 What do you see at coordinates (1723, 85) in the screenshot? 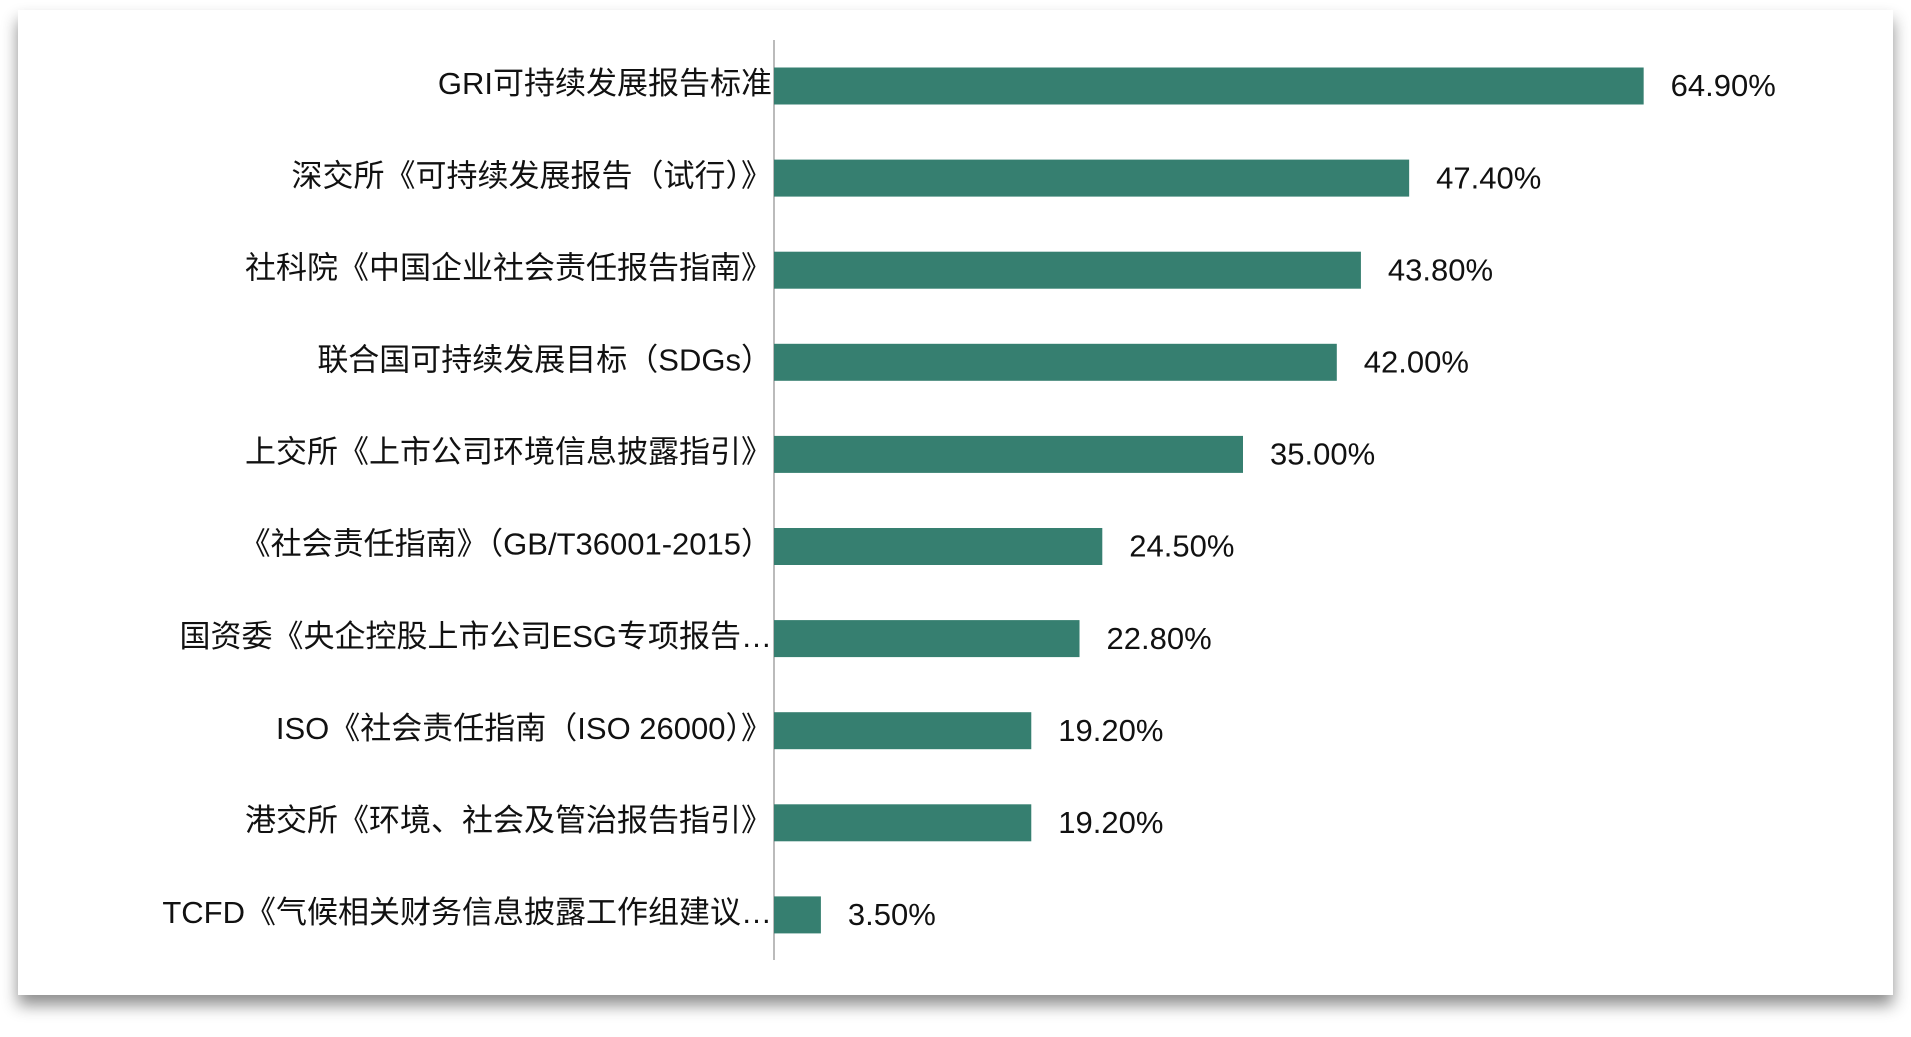
I see `value-label: 64.90%` at bounding box center [1723, 85].